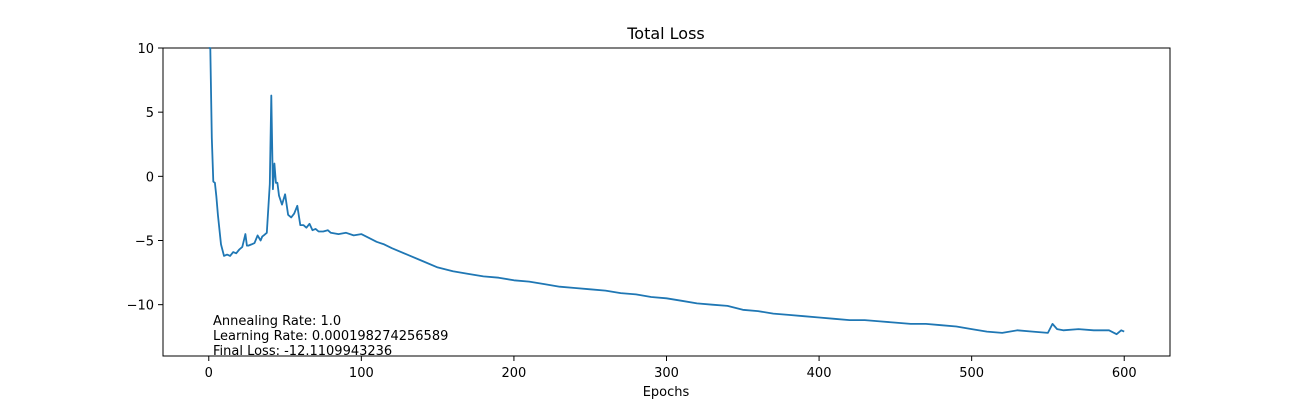  What do you see at coordinates (514, 373) in the screenshot?
I see `x-tick-label: 200` at bounding box center [514, 373].